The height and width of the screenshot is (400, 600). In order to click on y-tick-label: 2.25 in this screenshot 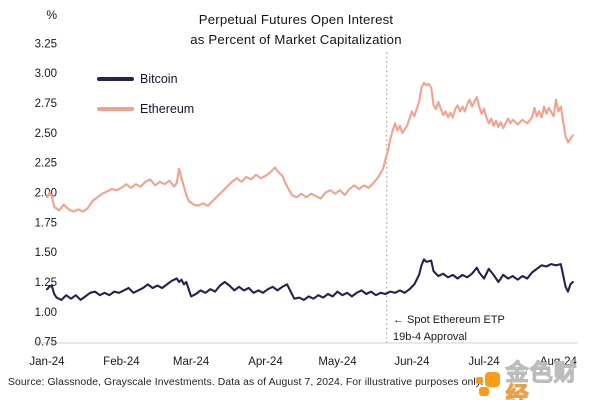, I will do `click(46, 164)`.